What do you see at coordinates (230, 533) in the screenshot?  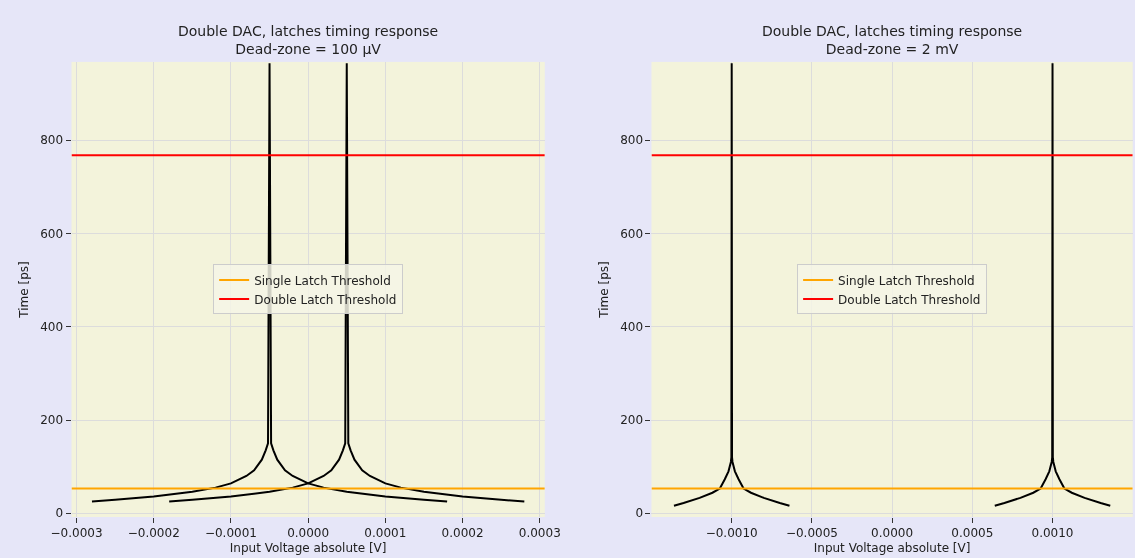 I see `x-tick-label: −0.0001` at bounding box center [230, 533].